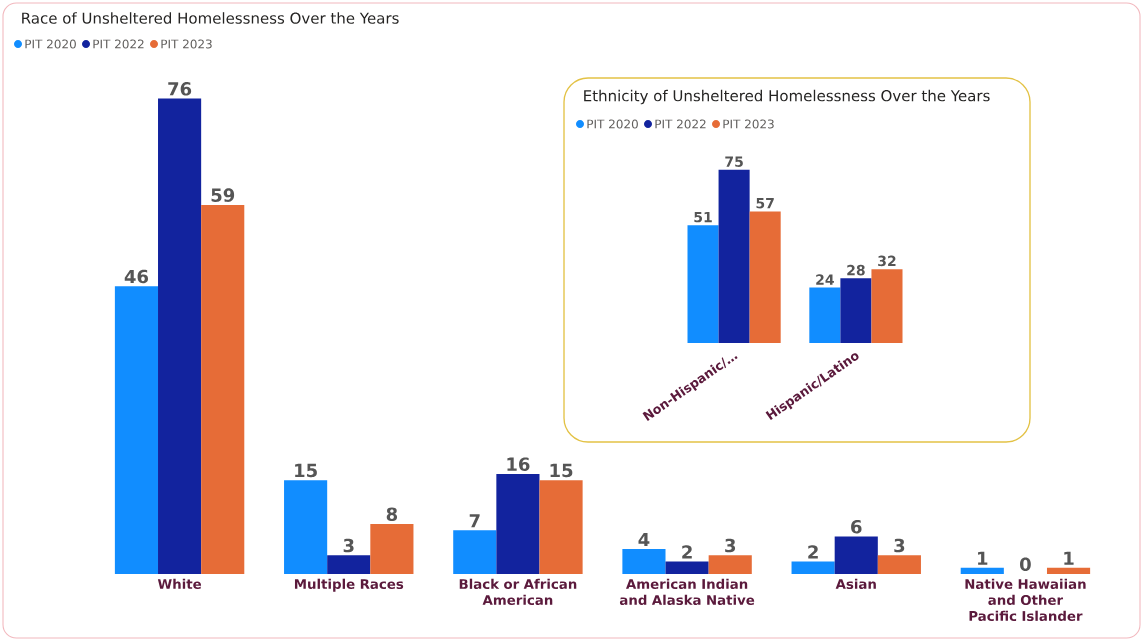 The width and height of the screenshot is (1143, 644). I want to click on chart-title: Ethnicity of Unsheltered Homelessness Over the Years, so click(787, 97).